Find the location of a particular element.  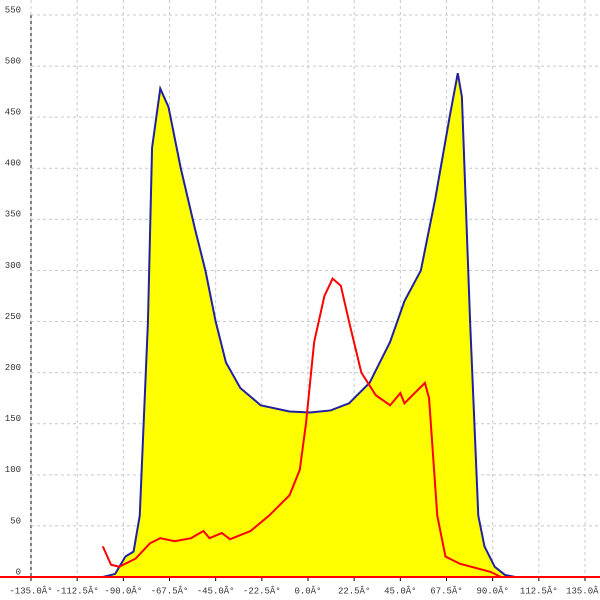

x-tick-label: -90.0Â° is located at coordinates (123, 590).